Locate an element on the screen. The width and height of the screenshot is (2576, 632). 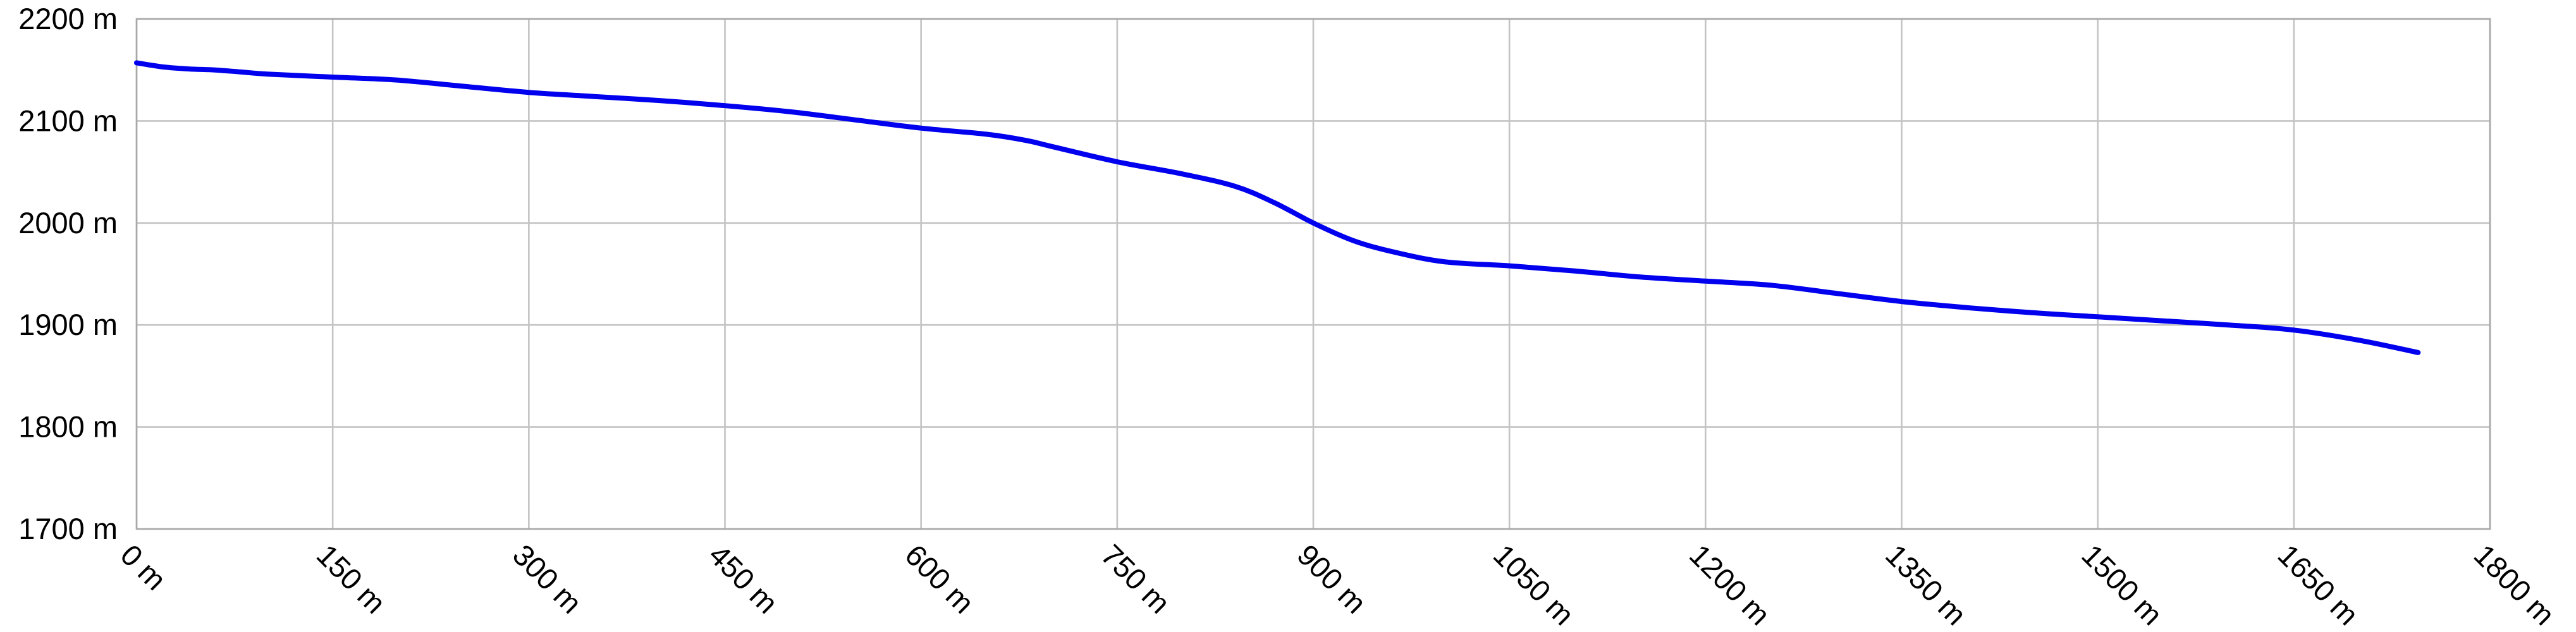
y-tick-label: 1700 m is located at coordinates (68, 528).